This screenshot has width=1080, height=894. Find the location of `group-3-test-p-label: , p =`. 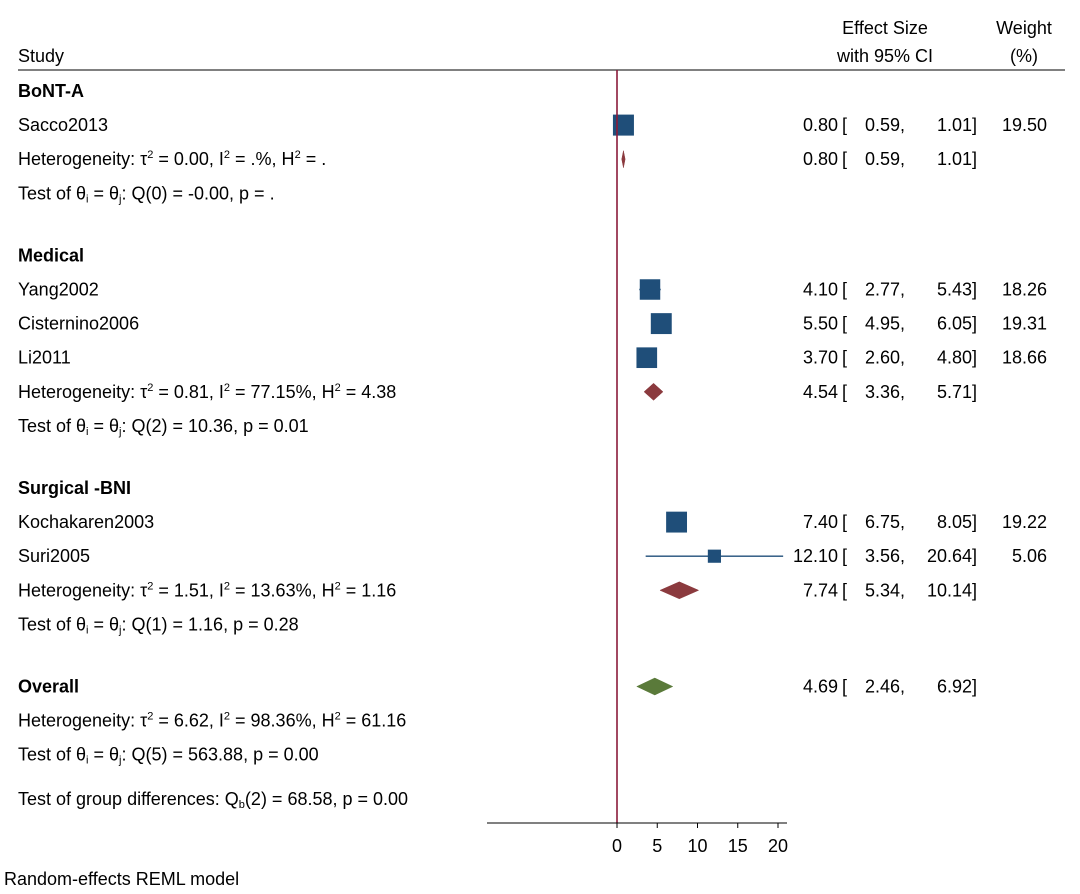

group-3-test-p-label: , p = is located at coordinates (243, 624).